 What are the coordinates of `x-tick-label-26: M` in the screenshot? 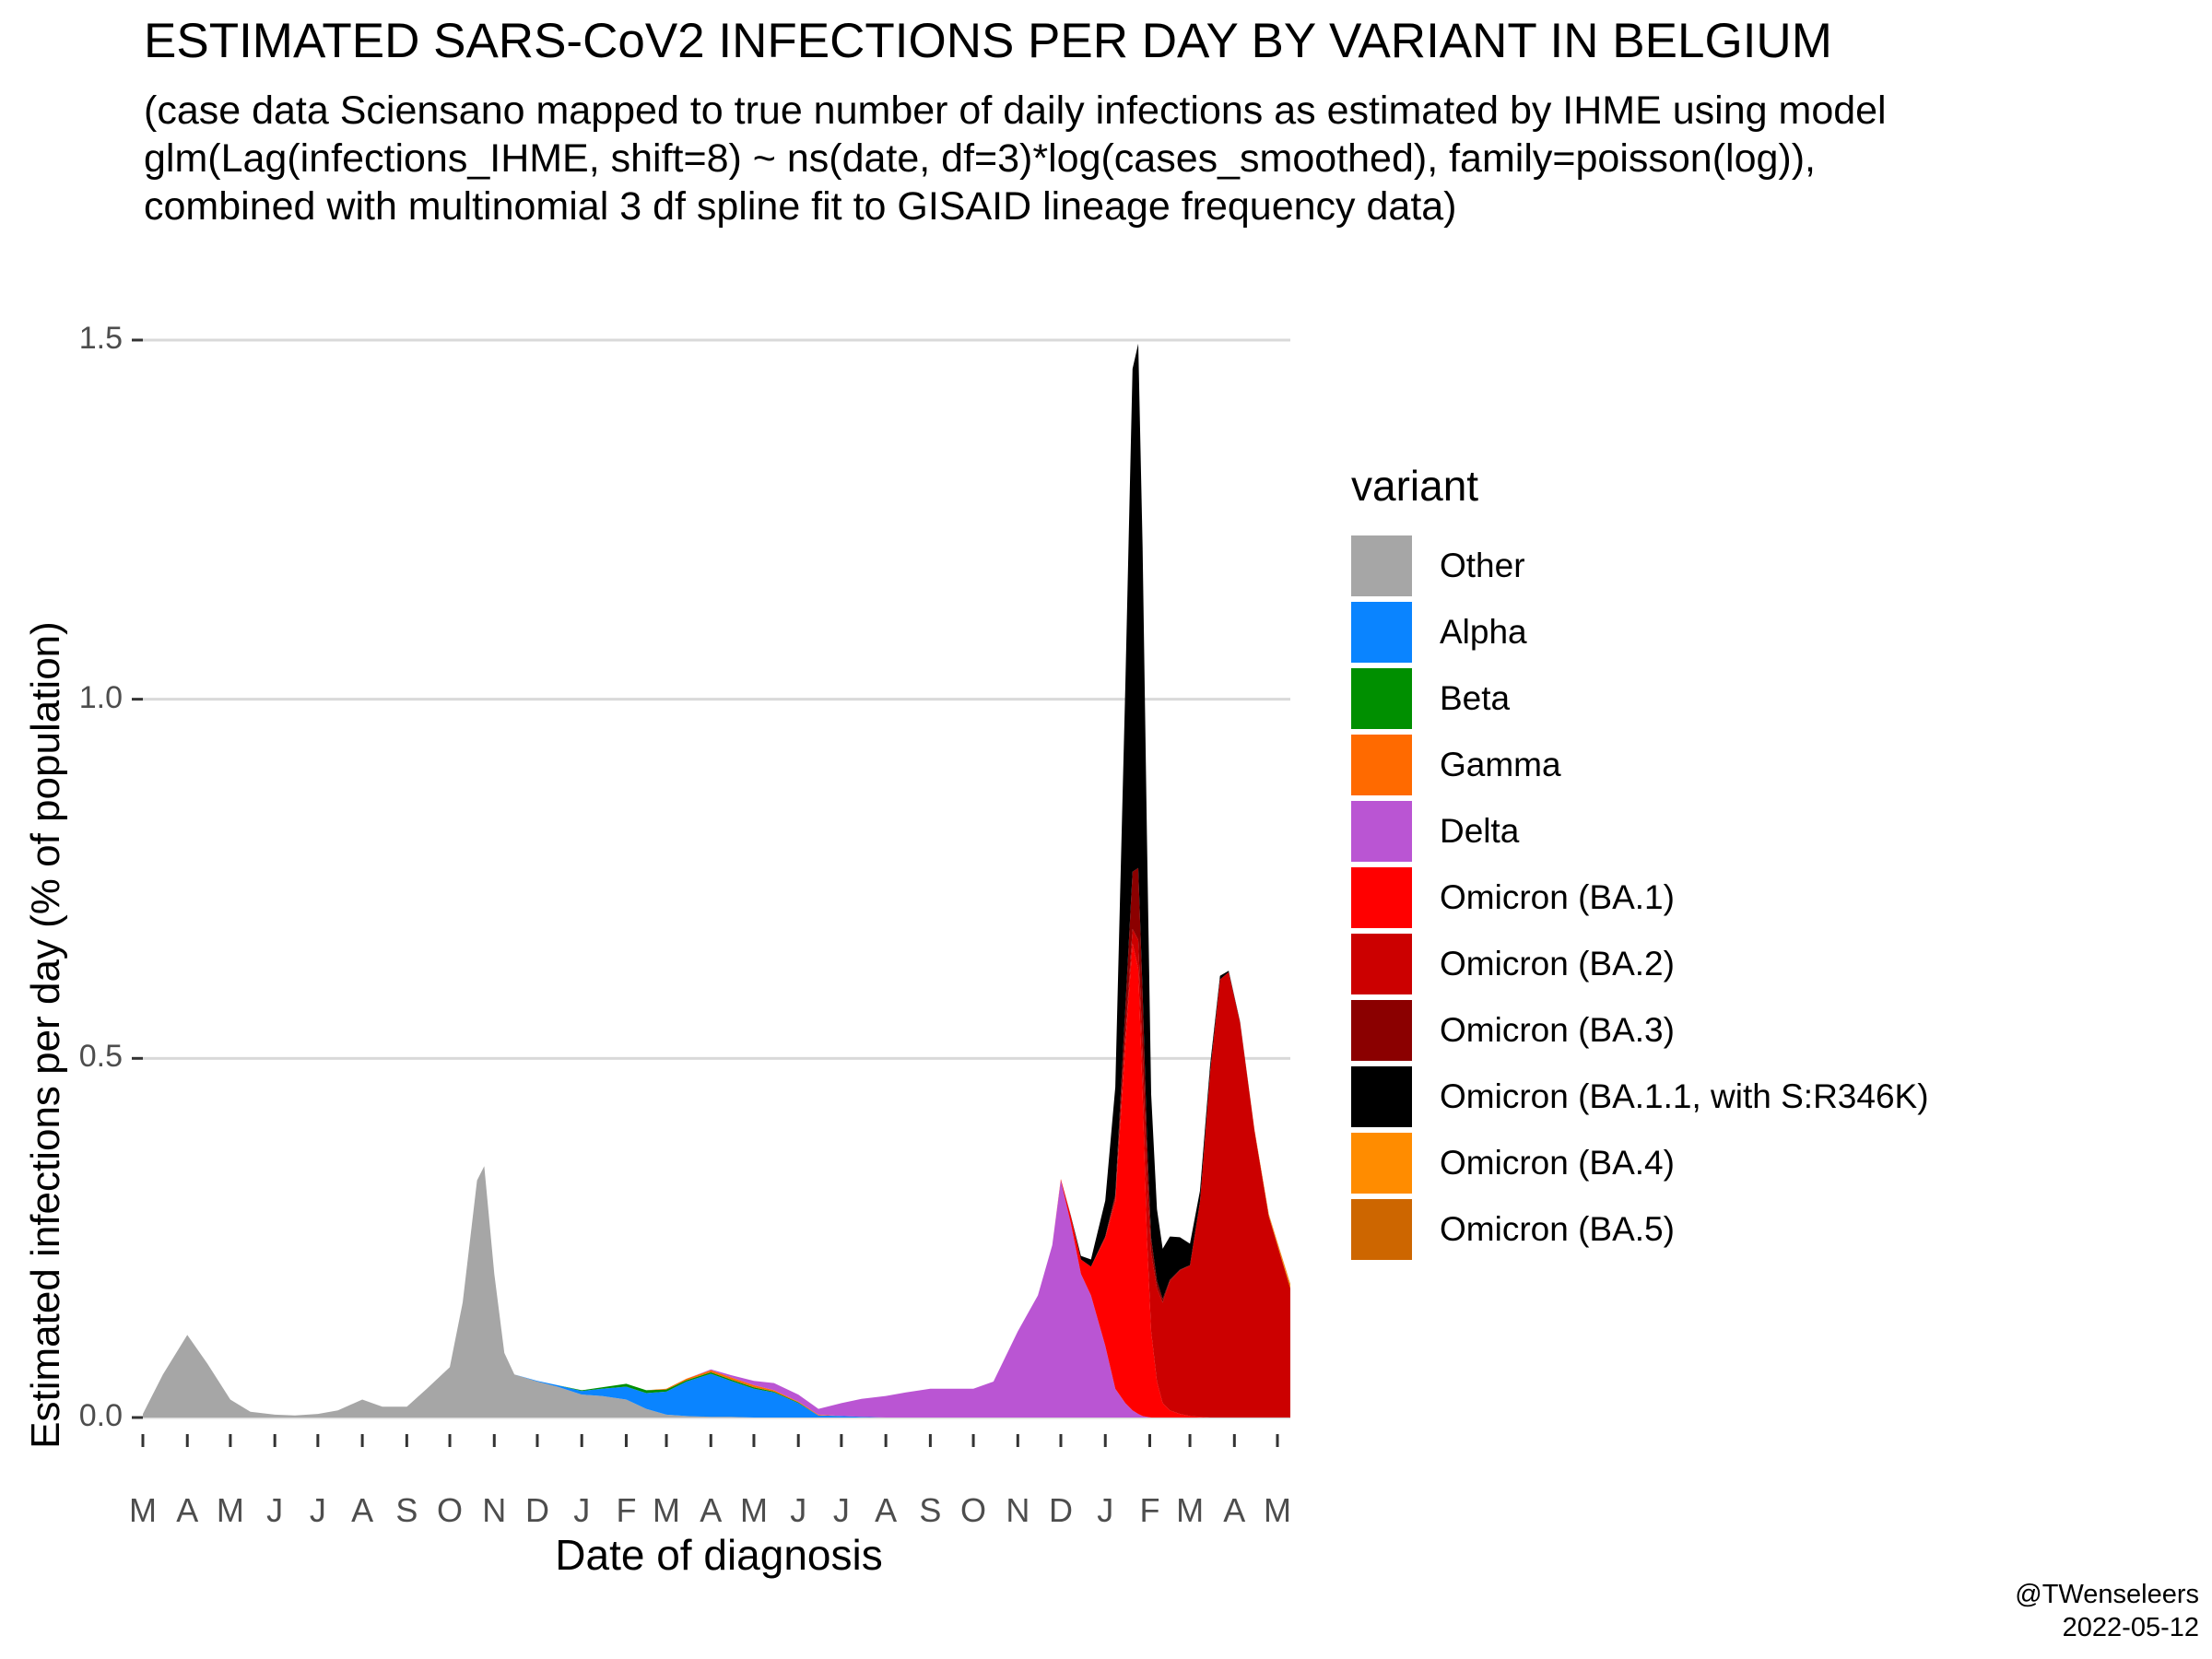 It's located at (1277, 1510).